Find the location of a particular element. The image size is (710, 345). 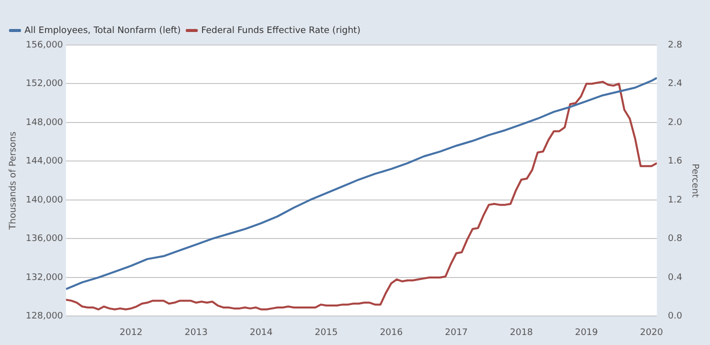

y-axis-title: Thousands of Persons is located at coordinates (13, 181).